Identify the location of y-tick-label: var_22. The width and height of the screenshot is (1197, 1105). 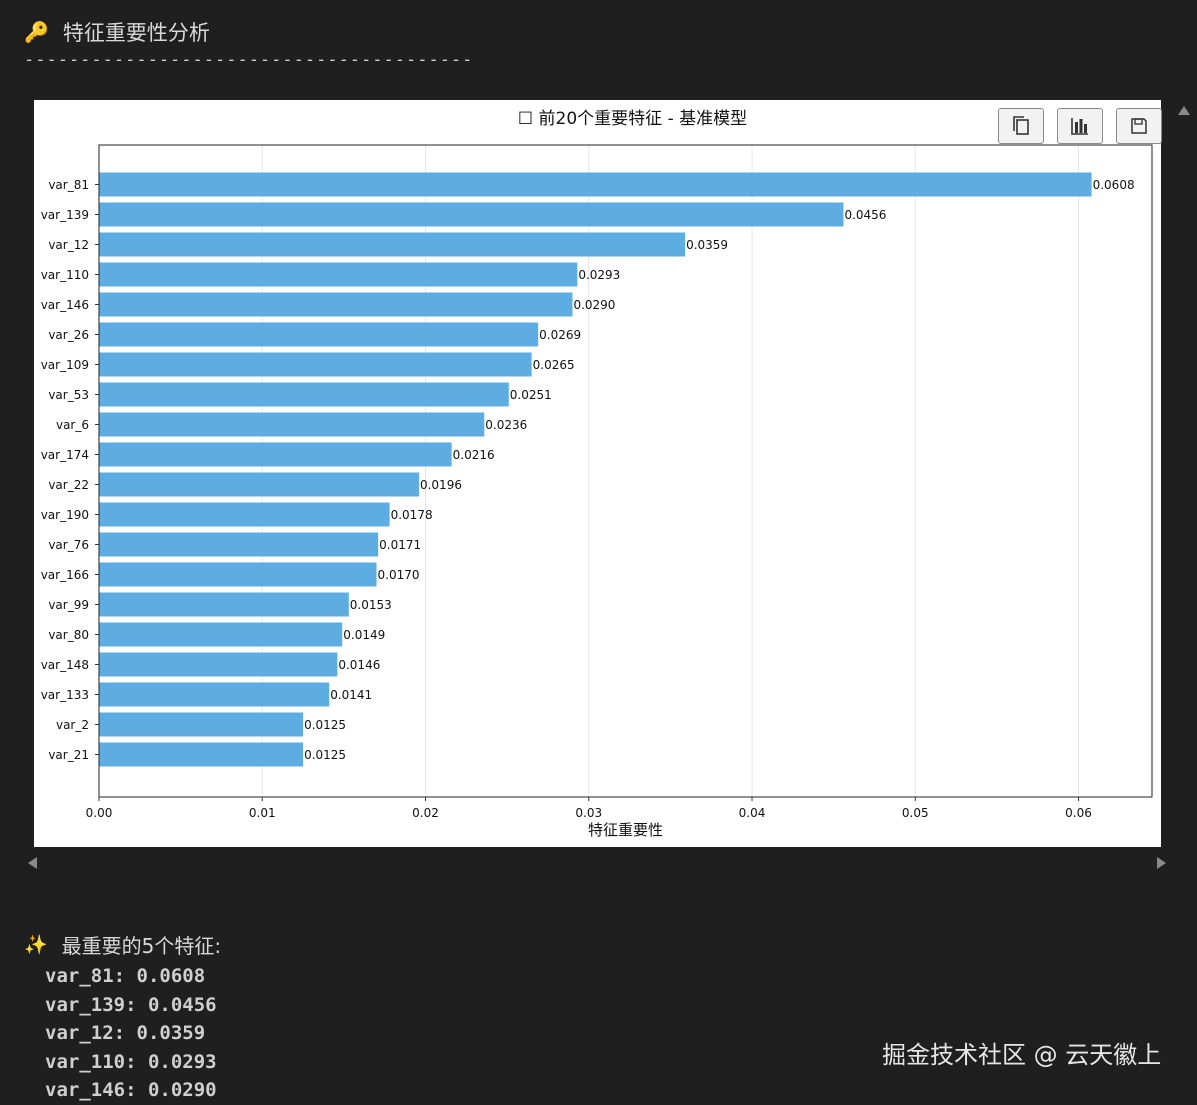
(68, 485).